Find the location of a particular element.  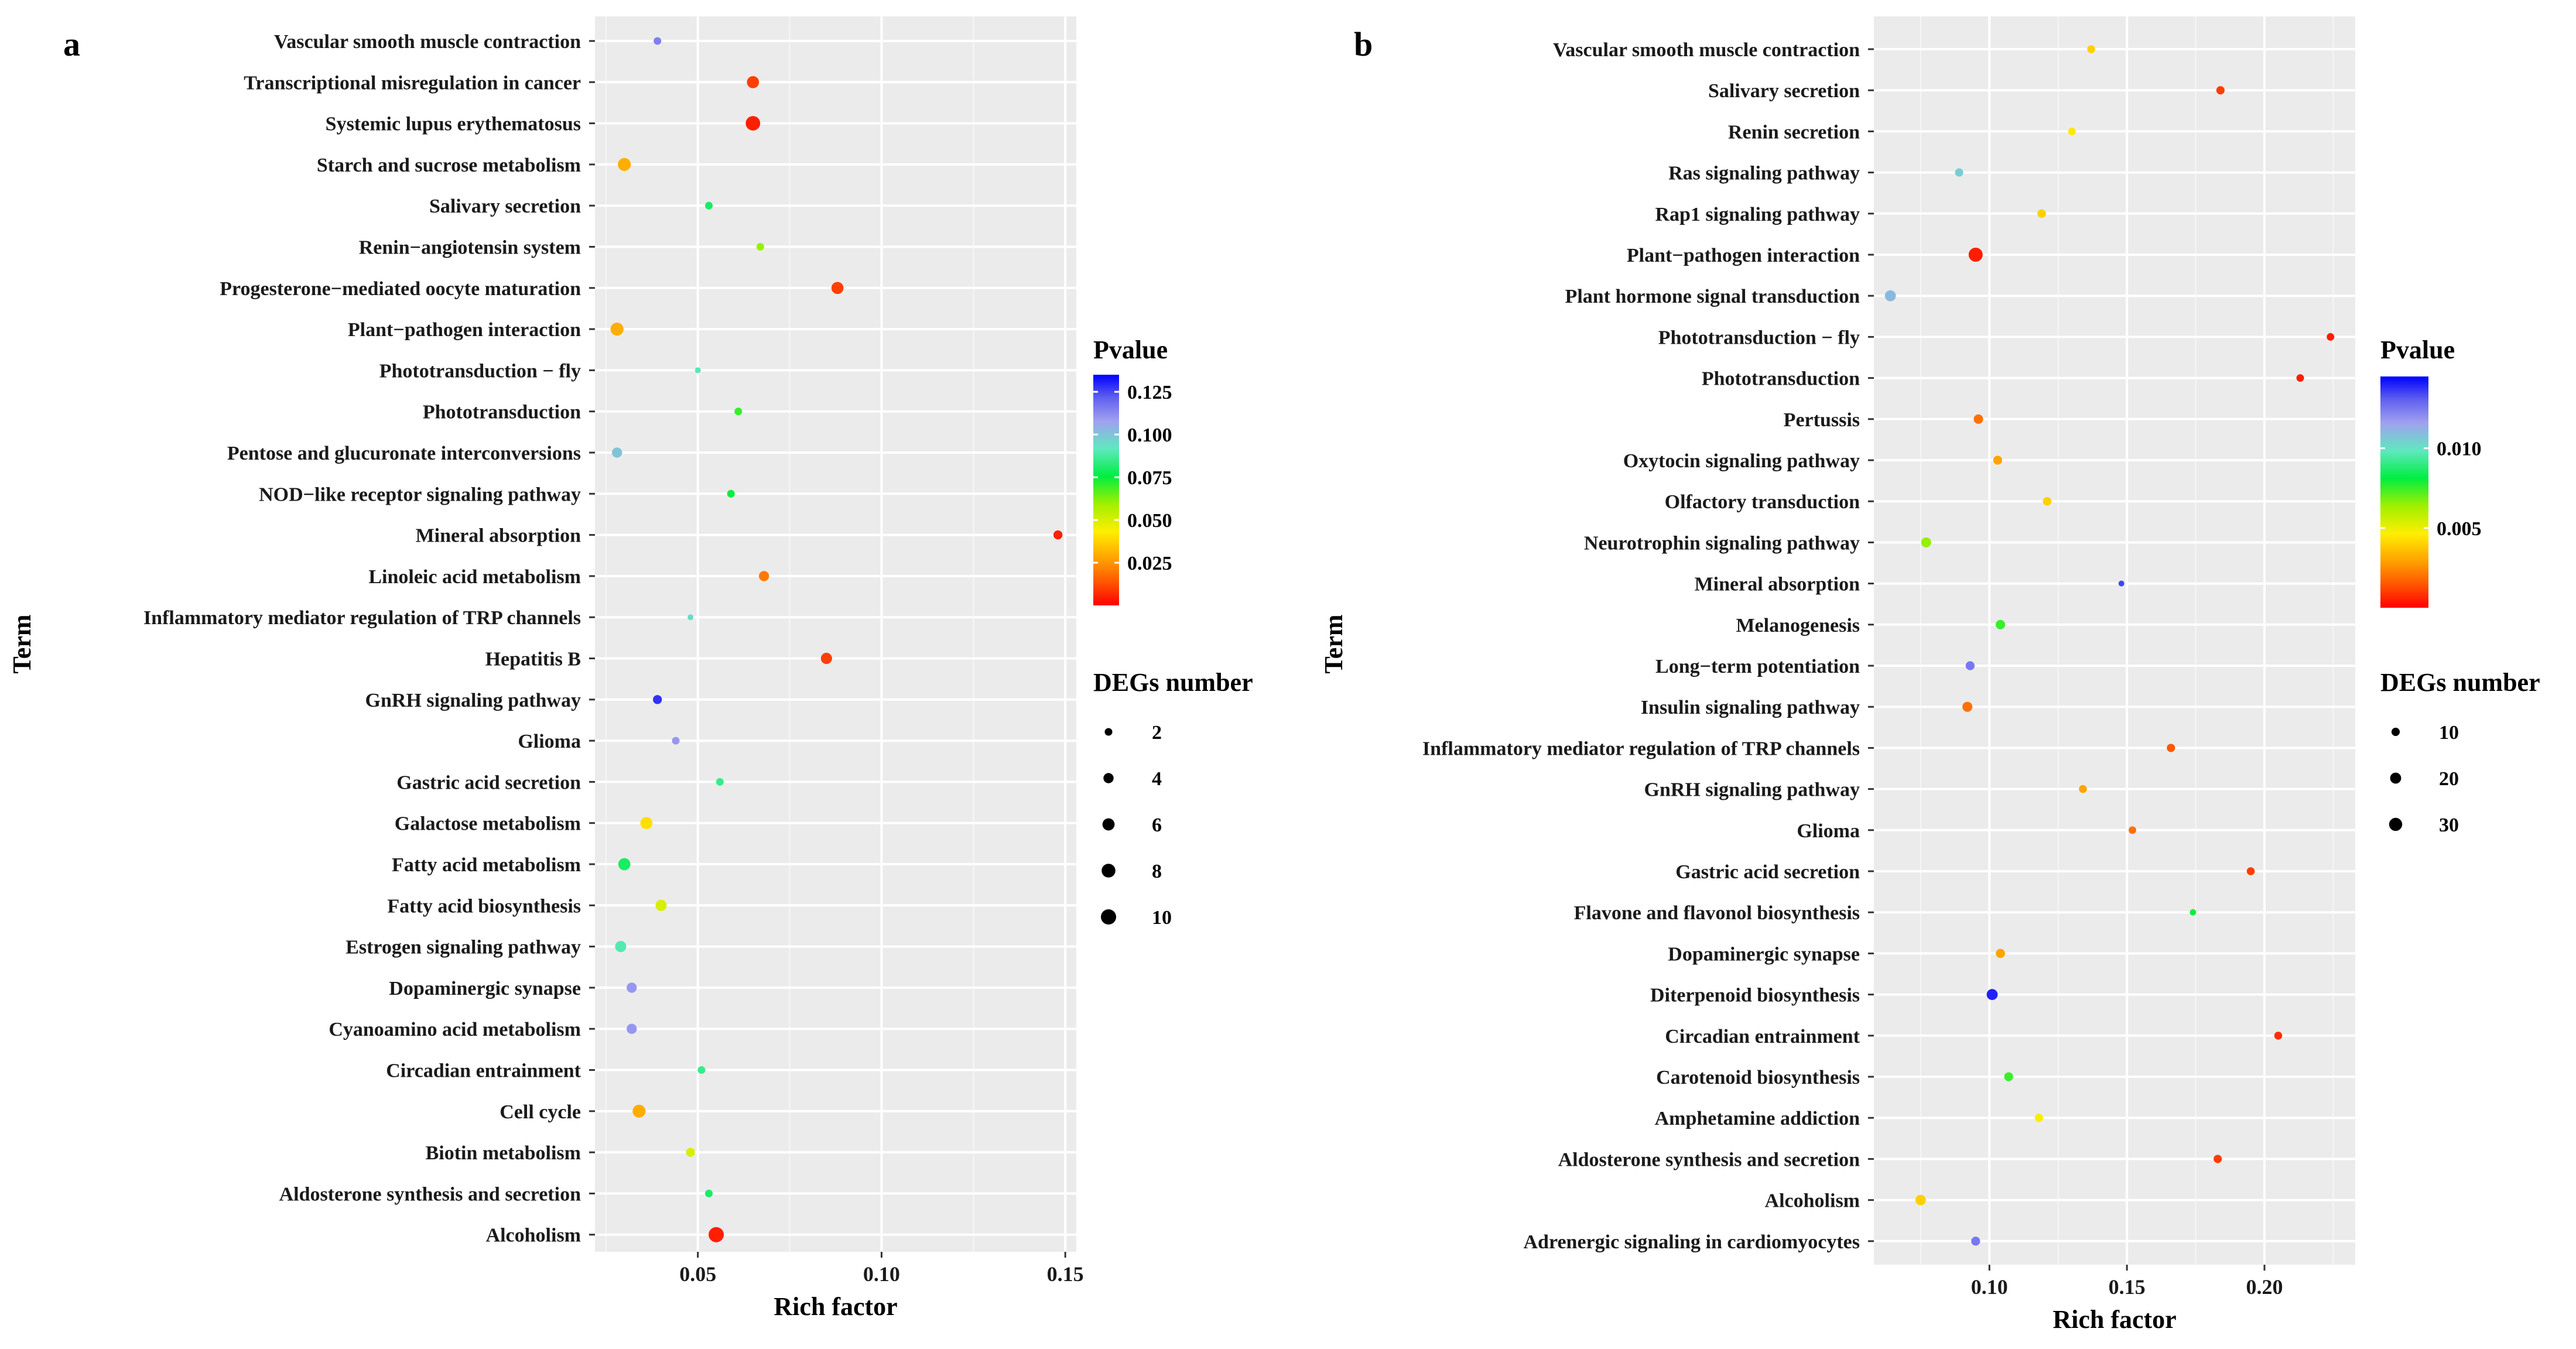

term-label: Fatty acid biosynthesis is located at coordinates (484, 906).